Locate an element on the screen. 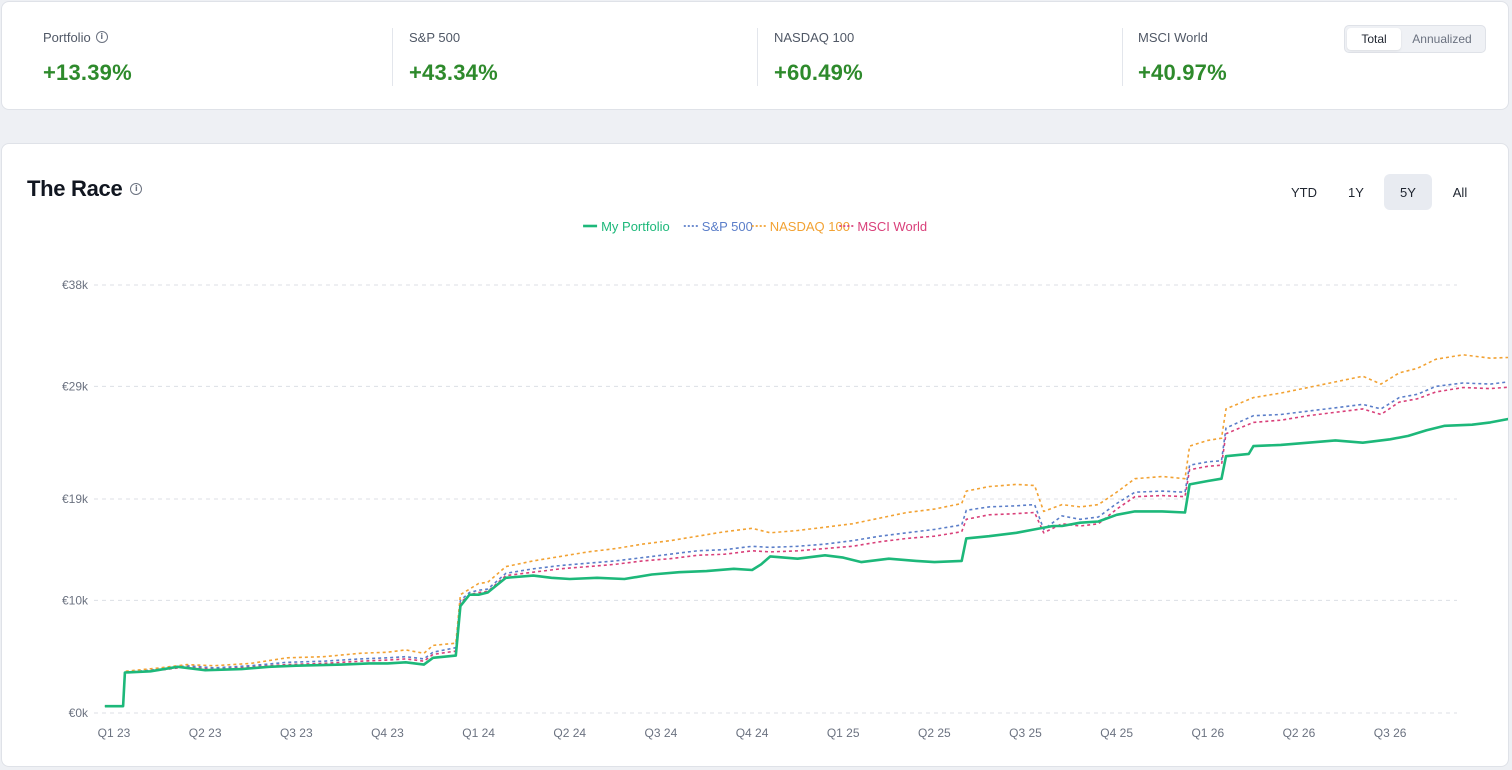 The height and width of the screenshot is (770, 1512). metric-label: NASDAQ 100 is located at coordinates (814, 37).